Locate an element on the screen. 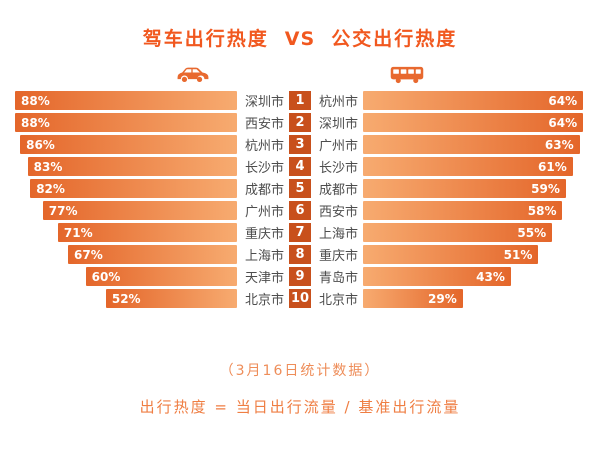 The height and width of the screenshot is (463, 600). driving-city-label: 长沙市 is located at coordinates (265, 168).